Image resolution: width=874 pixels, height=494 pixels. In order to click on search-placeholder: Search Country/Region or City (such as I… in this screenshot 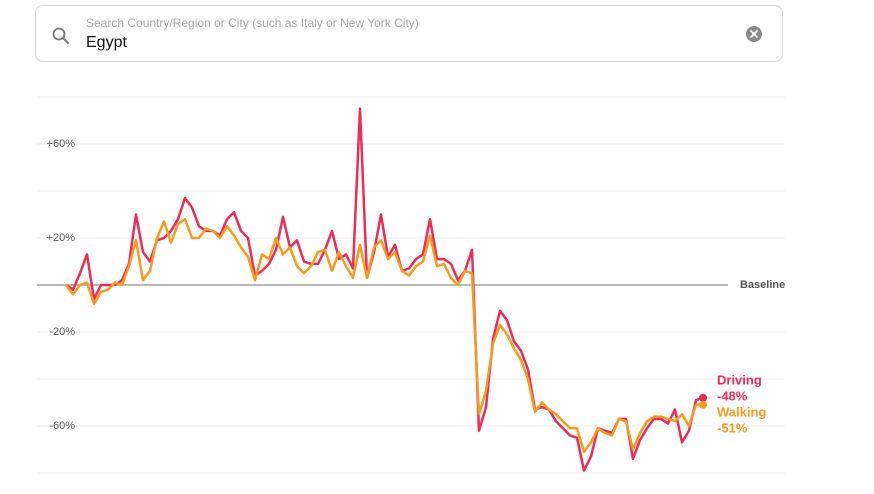, I will do `click(252, 23)`.